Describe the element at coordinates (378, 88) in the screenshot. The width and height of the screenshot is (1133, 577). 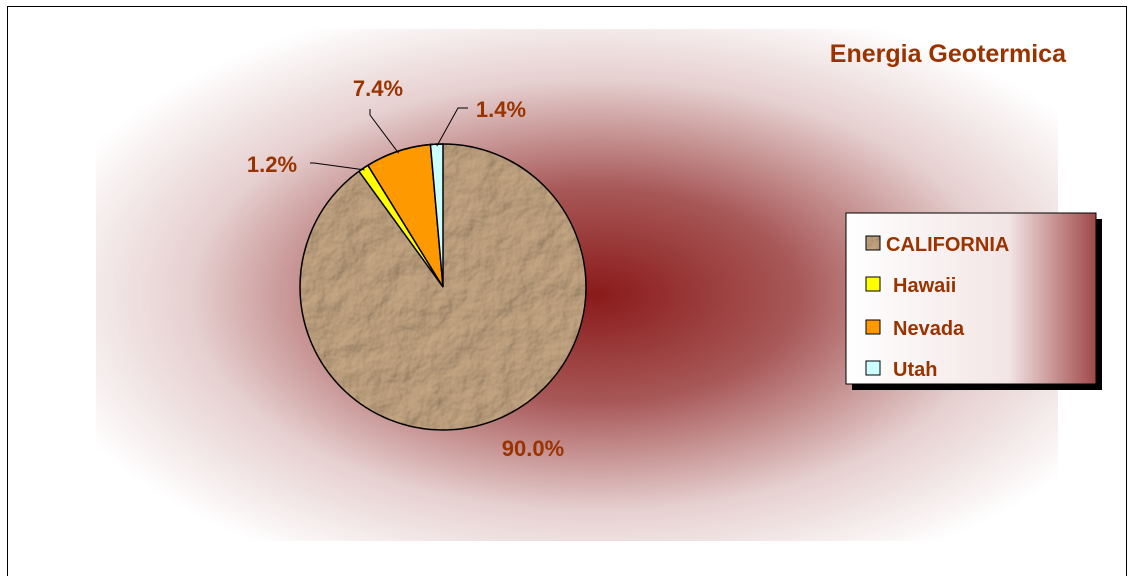
I see `data-label-nevada: 7.4%` at that location.